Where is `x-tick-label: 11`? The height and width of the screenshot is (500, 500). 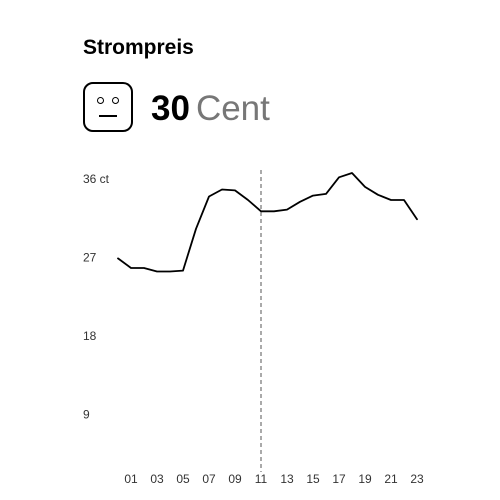 x-tick-label: 11 is located at coordinates (261, 479).